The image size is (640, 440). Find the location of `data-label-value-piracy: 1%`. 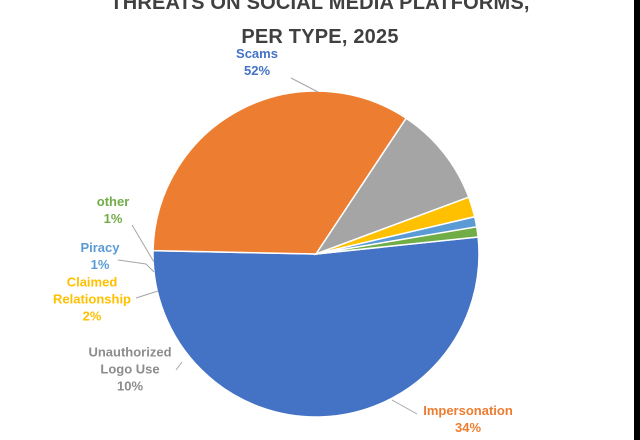

data-label-value-piracy: 1% is located at coordinates (100, 264).